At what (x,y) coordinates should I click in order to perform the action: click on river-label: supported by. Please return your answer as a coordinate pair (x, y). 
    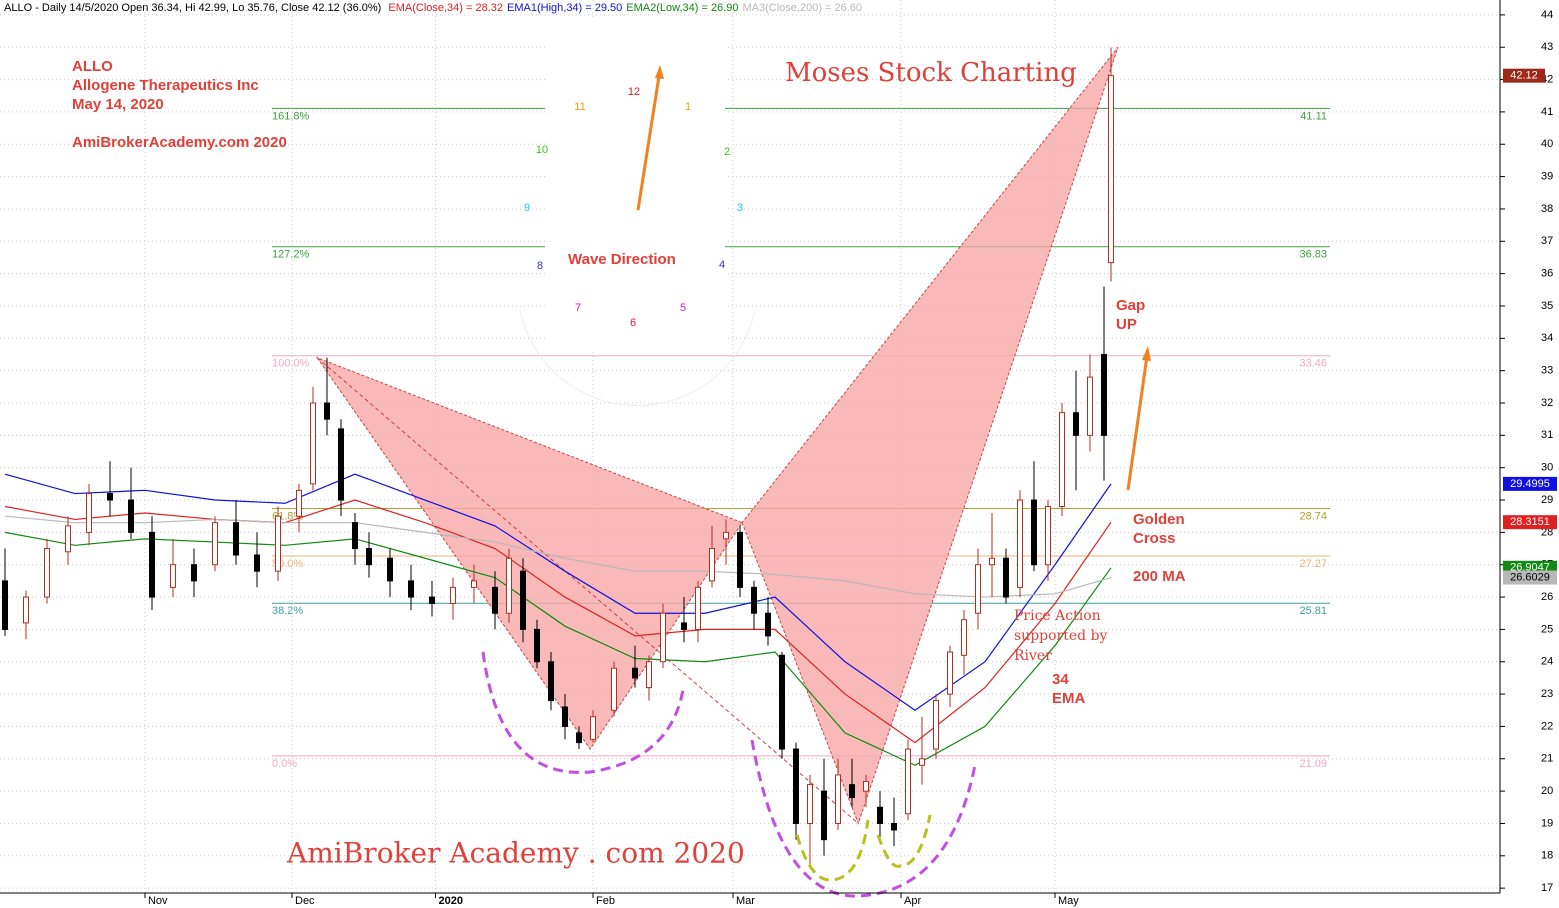
    Looking at the image, I should click on (1061, 636).